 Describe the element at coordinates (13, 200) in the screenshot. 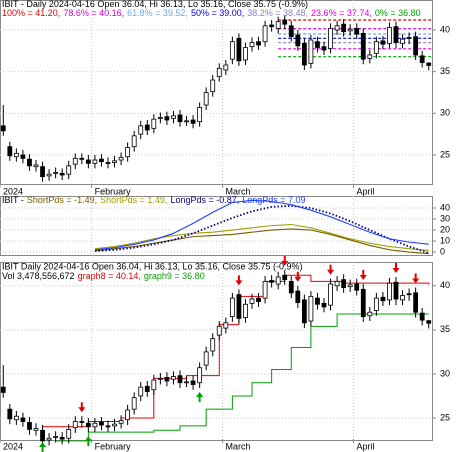

I see `indicator-title: IBIT -` at that location.